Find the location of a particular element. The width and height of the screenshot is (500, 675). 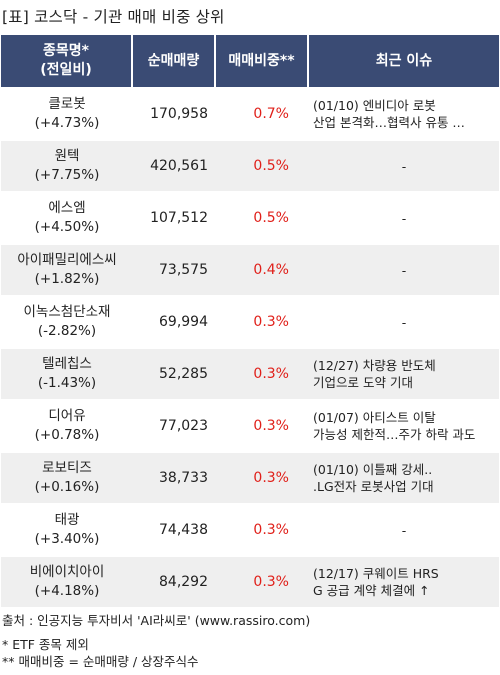

source-note: 출처 : 인공지능 투자비서 'AI라씨로' (www.rassiro.com) is located at coordinates (156, 620).